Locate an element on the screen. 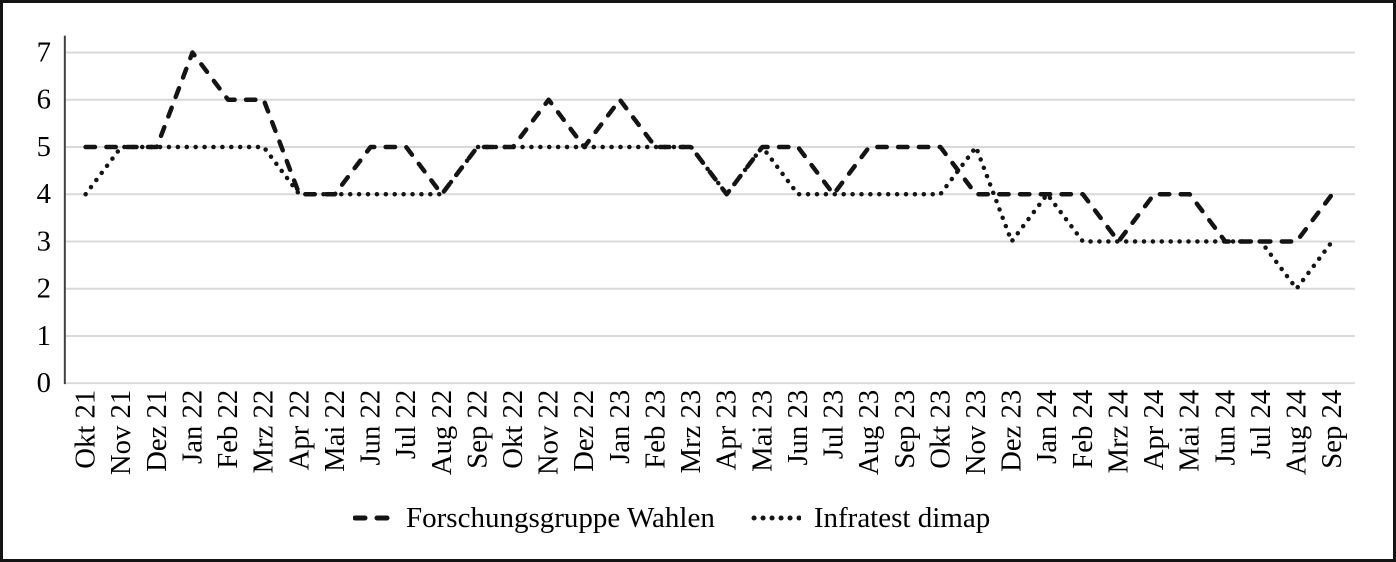 Image resolution: width=1396 pixels, height=562 pixels. y-tick-label: 4 is located at coordinates (44, 194).